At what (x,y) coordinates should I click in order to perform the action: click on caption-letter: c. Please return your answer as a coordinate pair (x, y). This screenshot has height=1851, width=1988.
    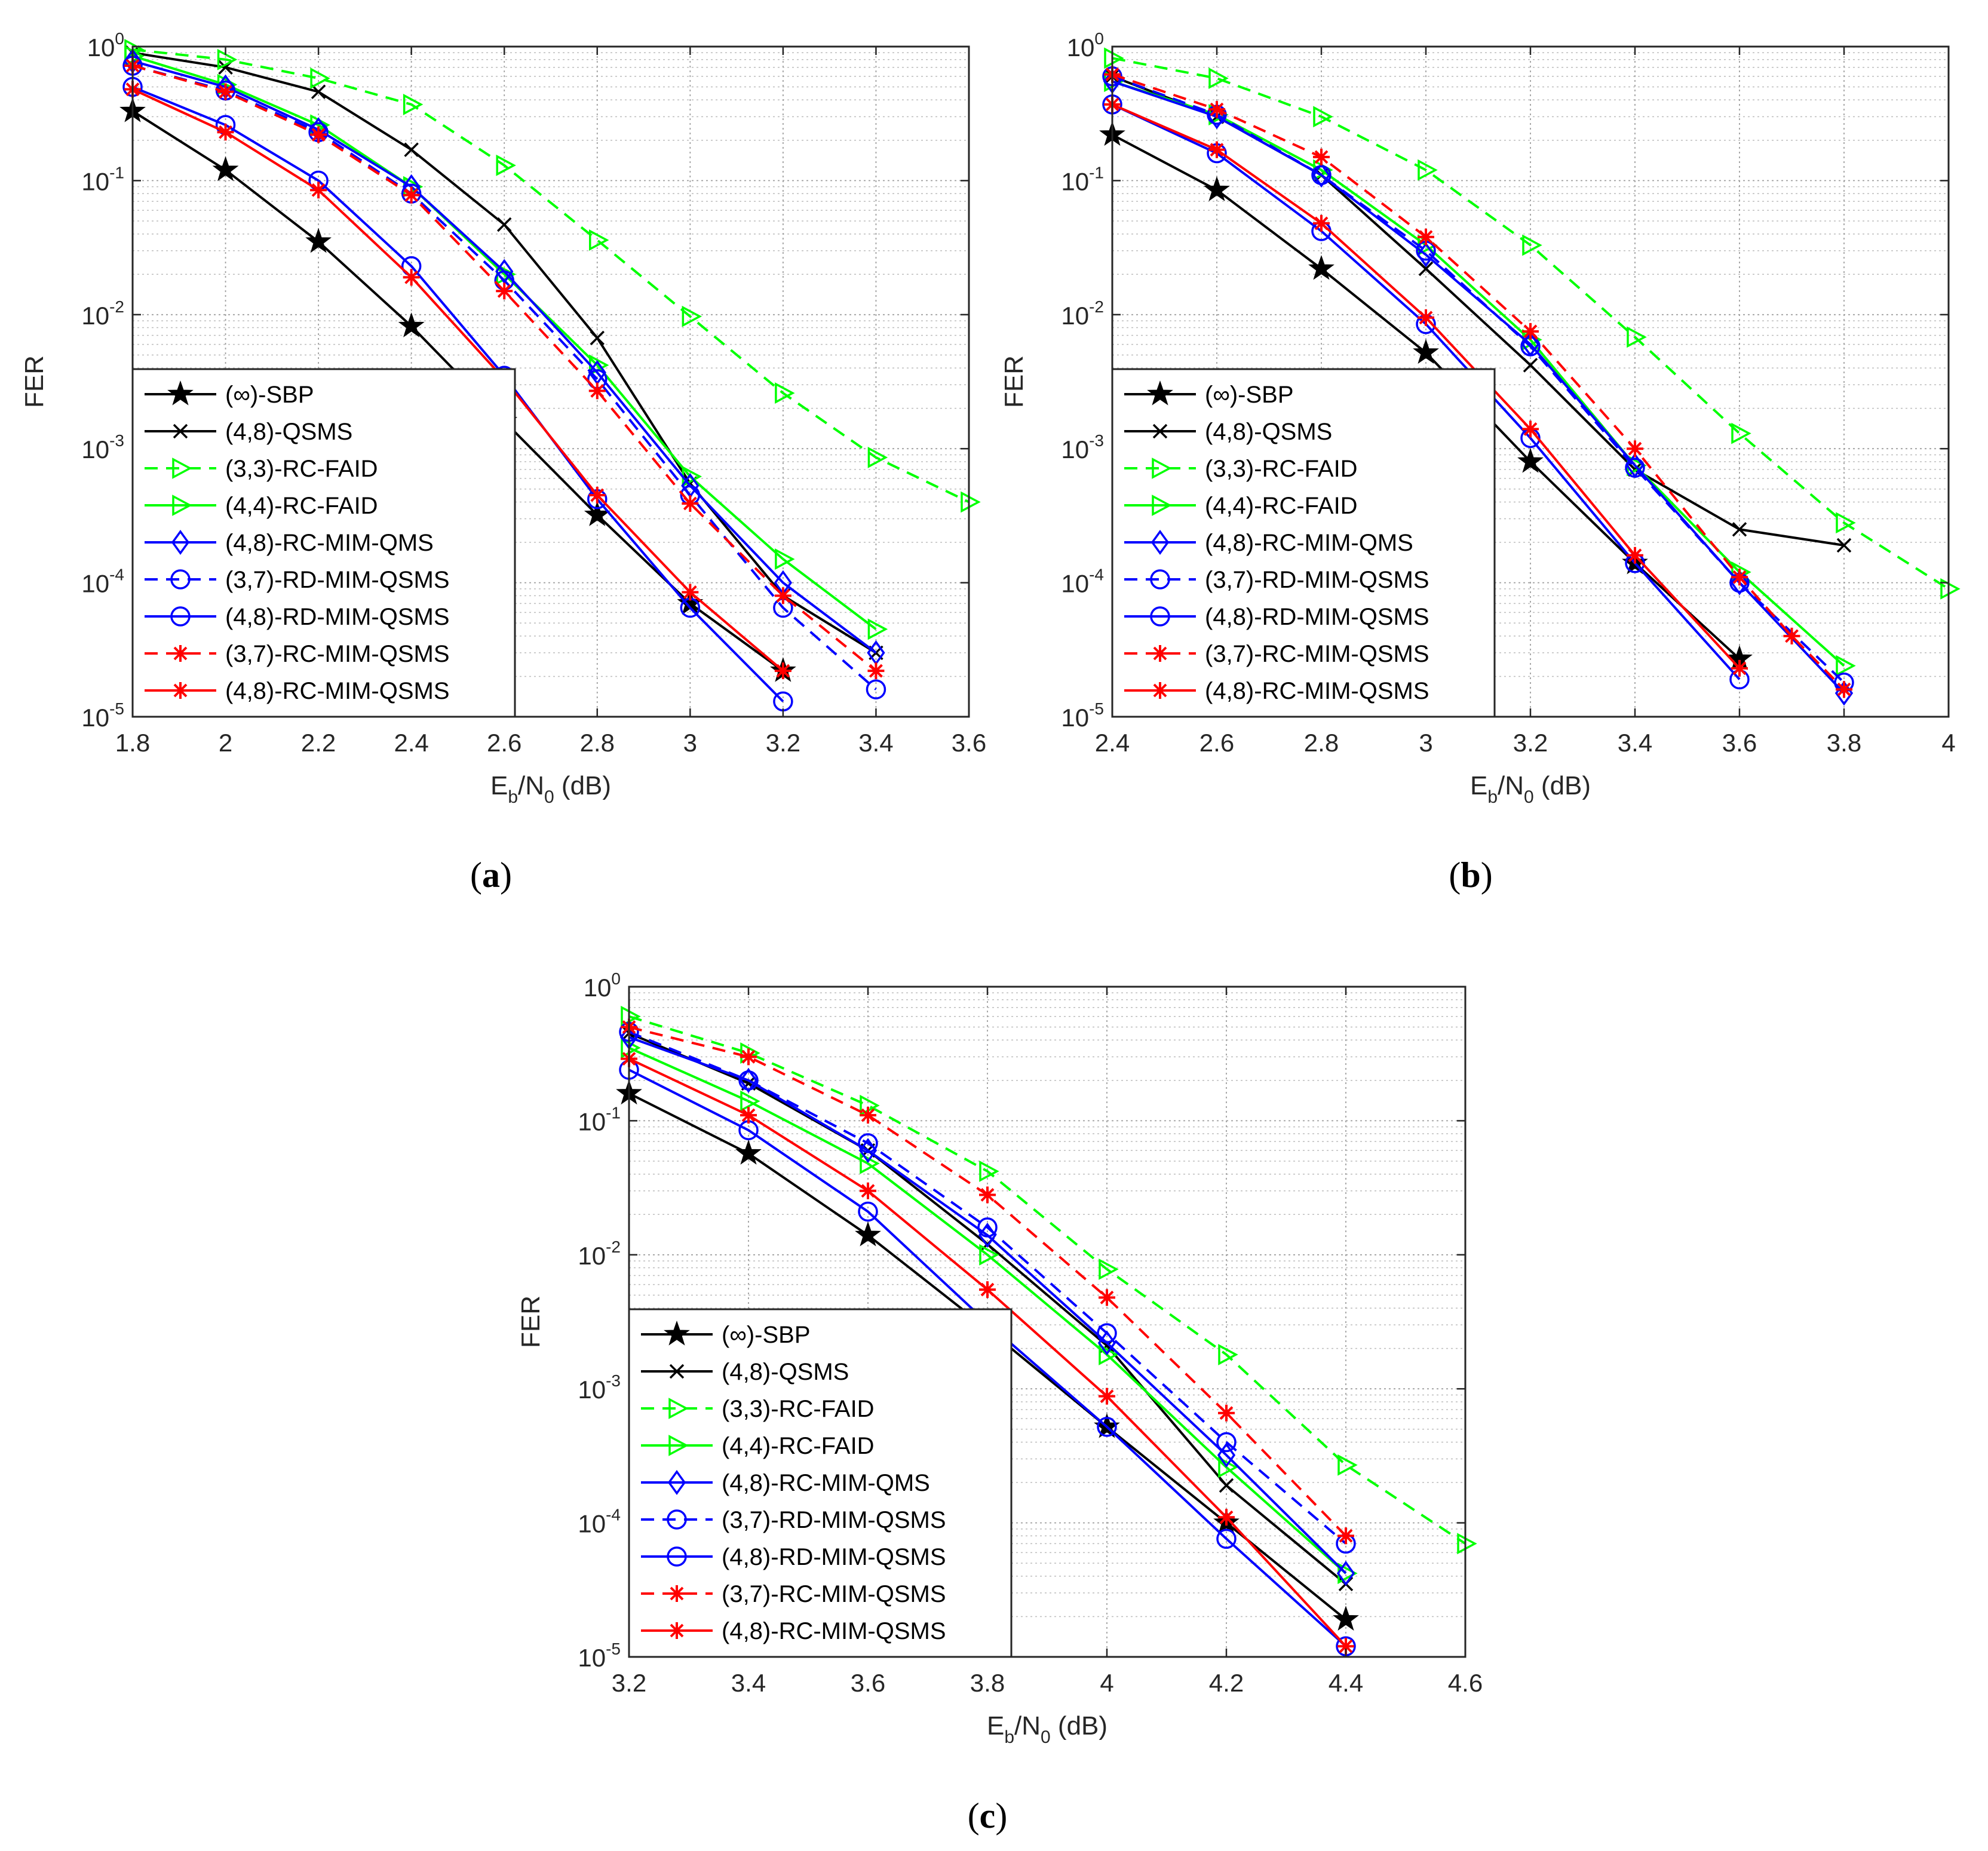
    Looking at the image, I should click on (988, 1815).